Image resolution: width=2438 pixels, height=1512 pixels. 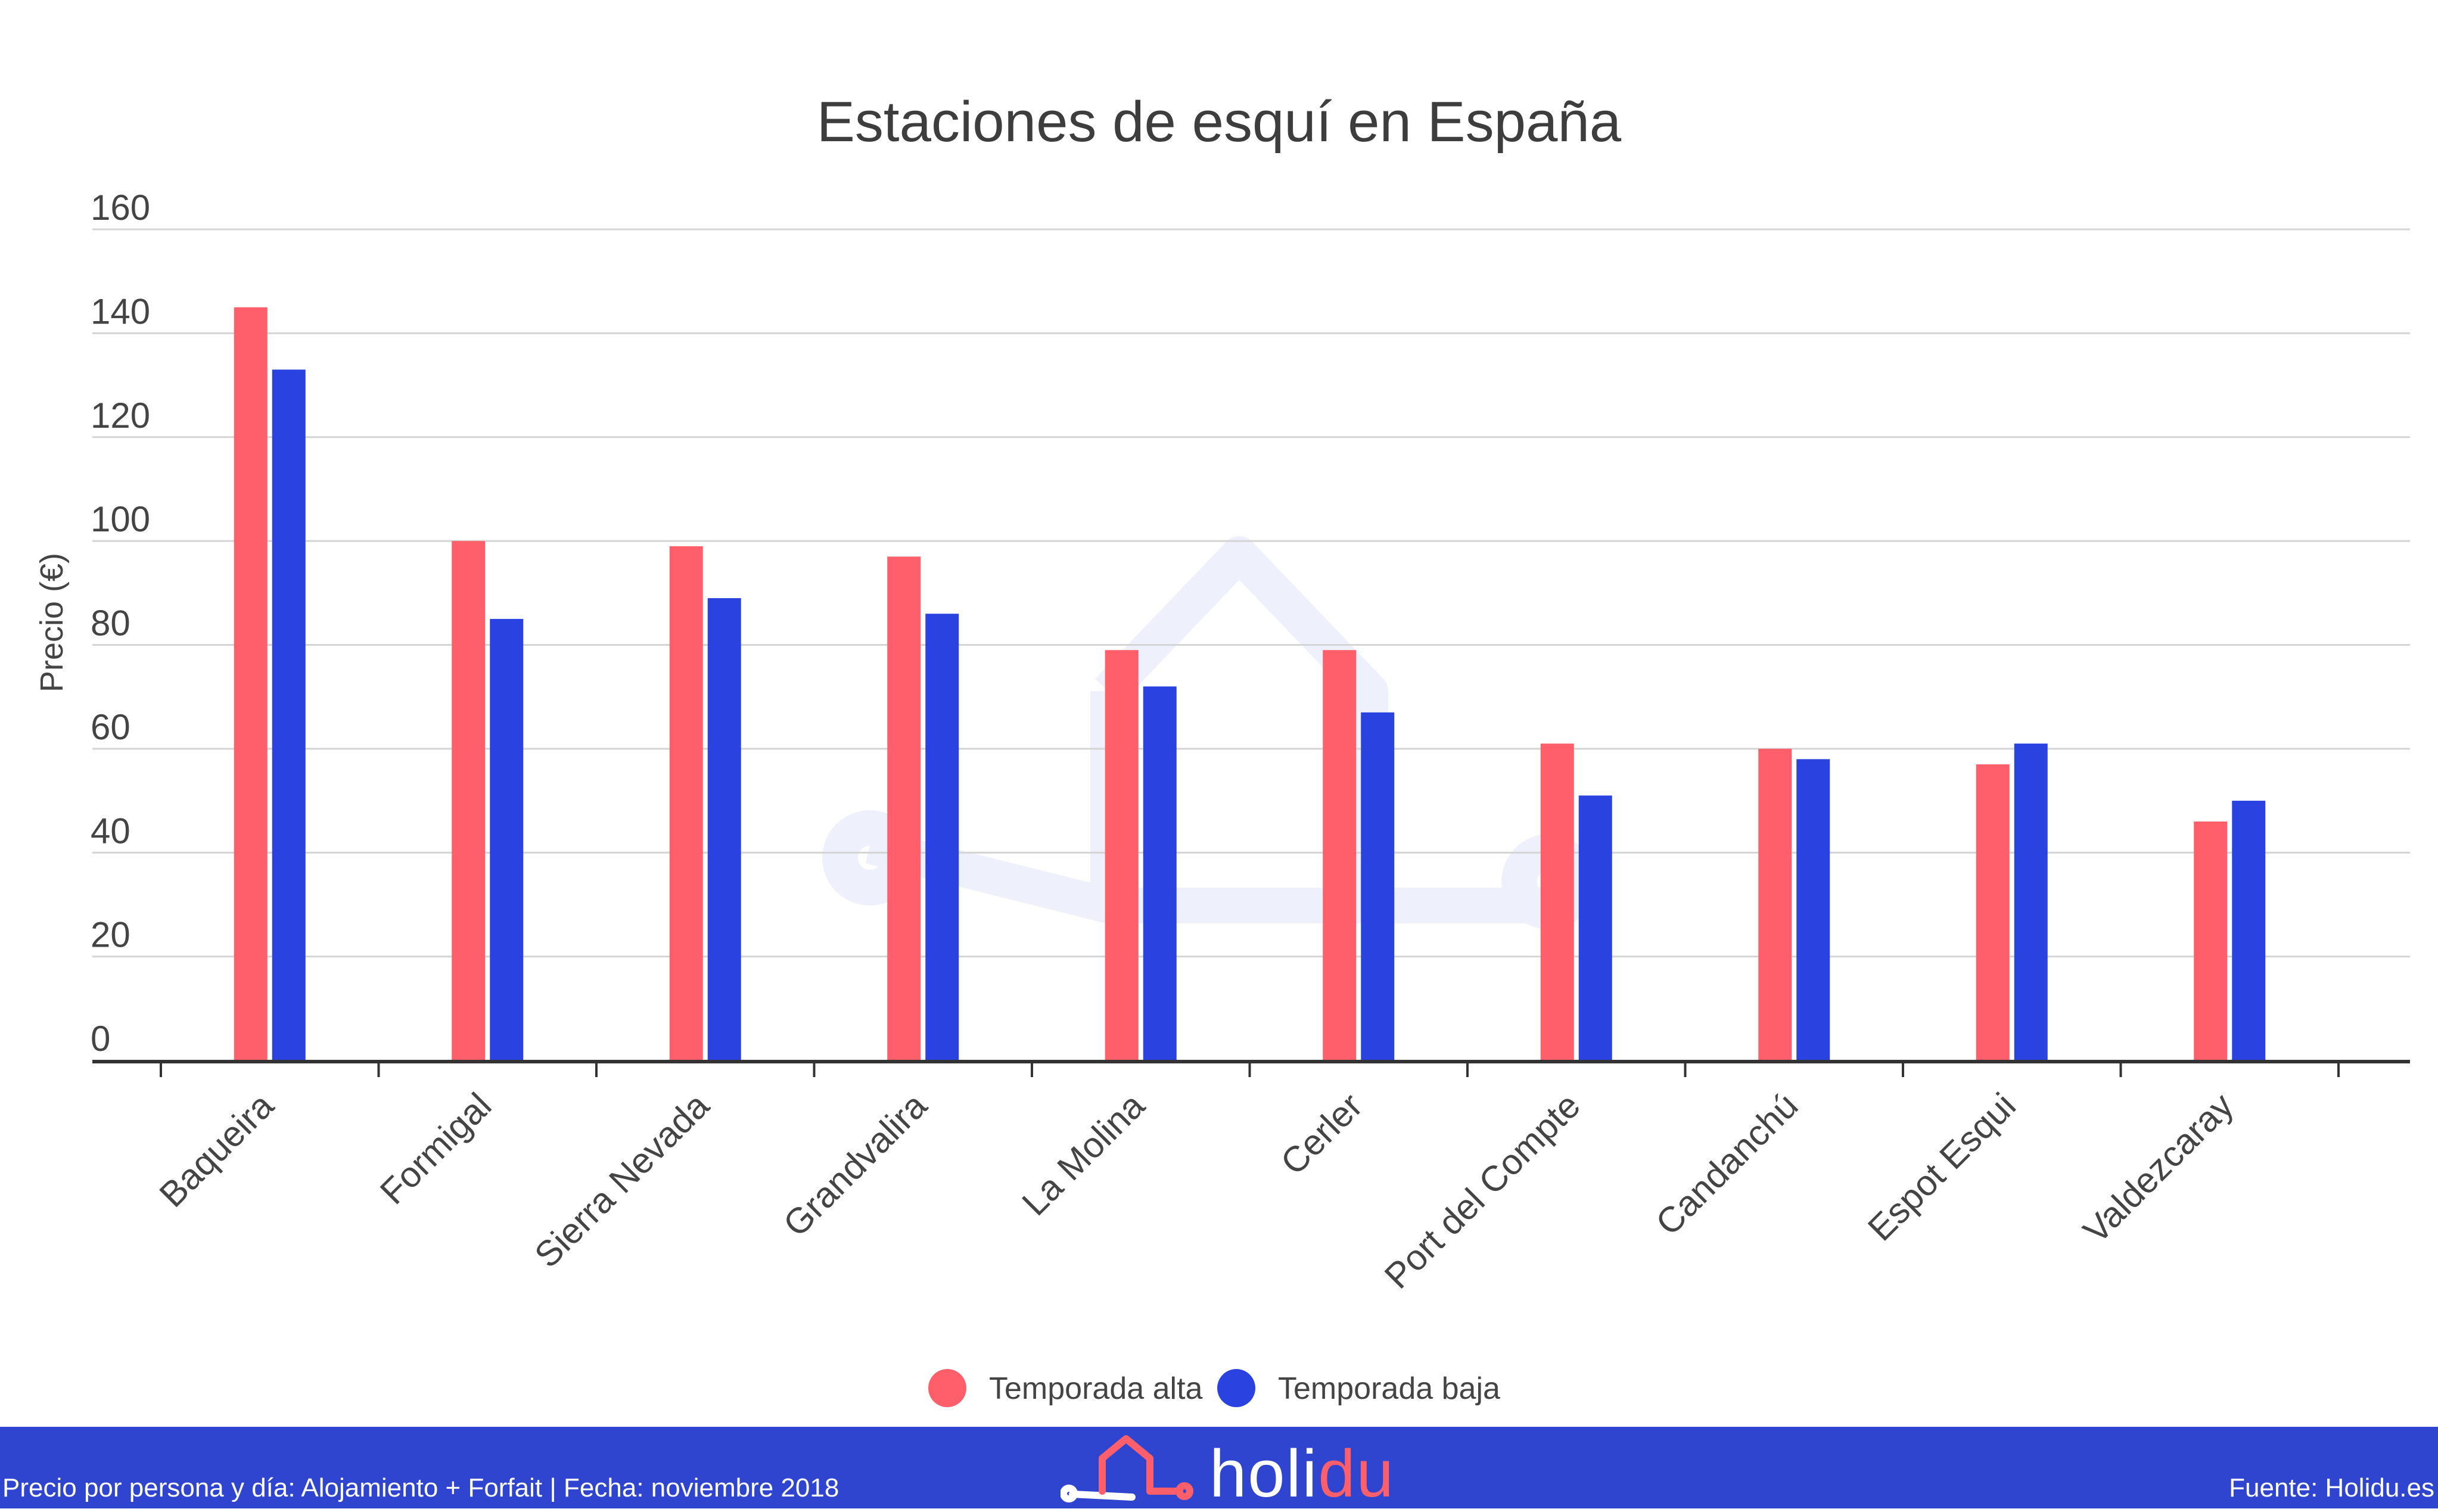 I want to click on x-tick-label: Candanchú, so click(x=1727, y=1164).